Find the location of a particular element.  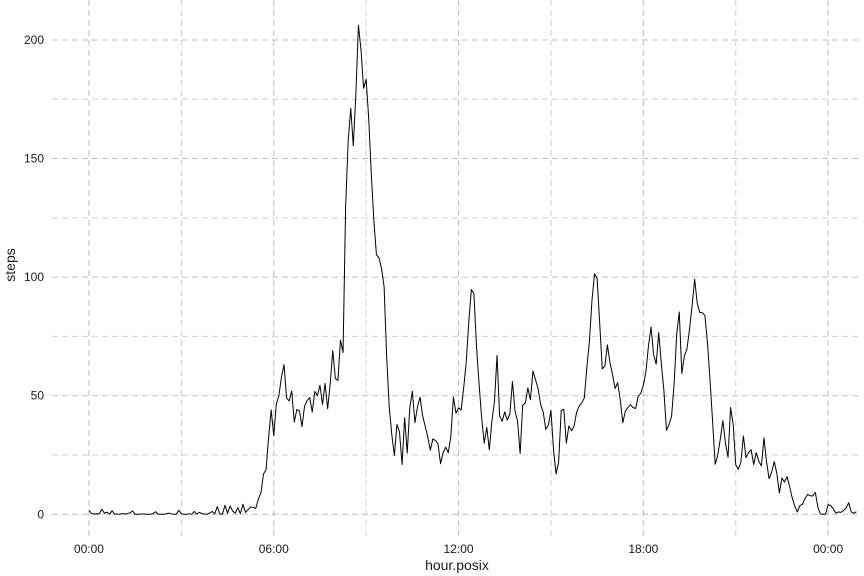

y-axis: 0 50 100 150 200 is located at coordinates (34, 277).